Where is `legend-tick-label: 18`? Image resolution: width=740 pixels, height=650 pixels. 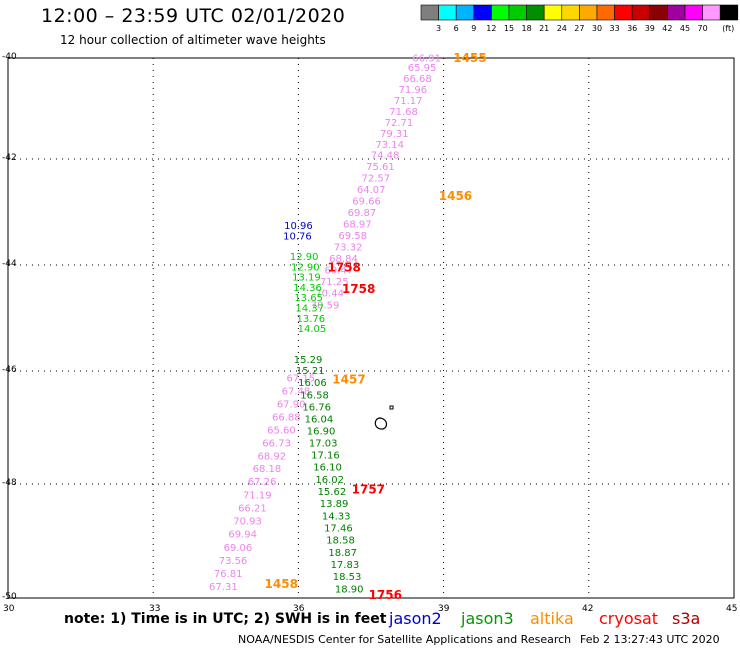 legend-tick-label: 18 is located at coordinates (527, 28).